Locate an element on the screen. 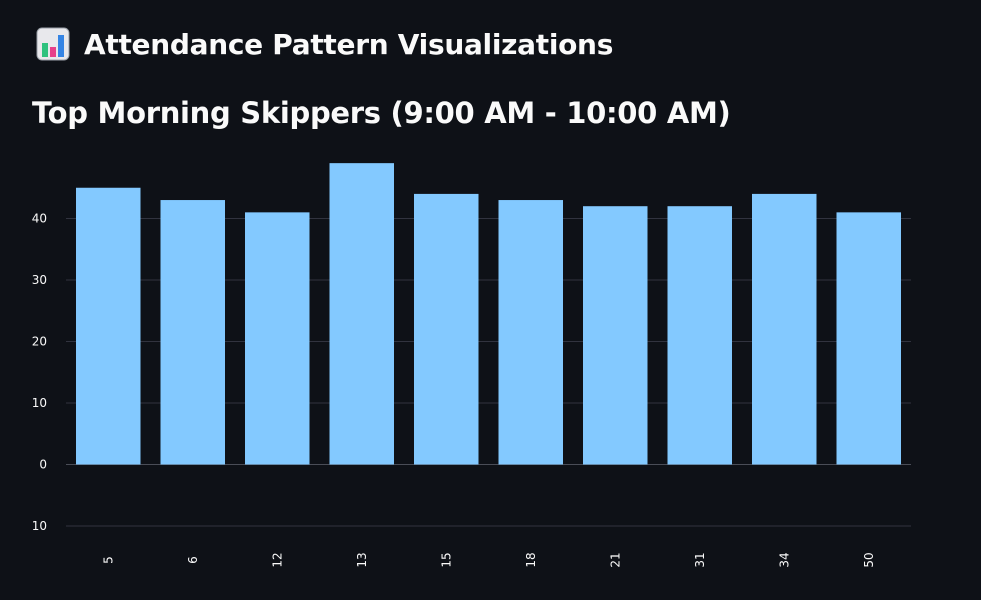 The width and height of the screenshot is (981, 600). y-tick-label: 30 is located at coordinates (39, 280).